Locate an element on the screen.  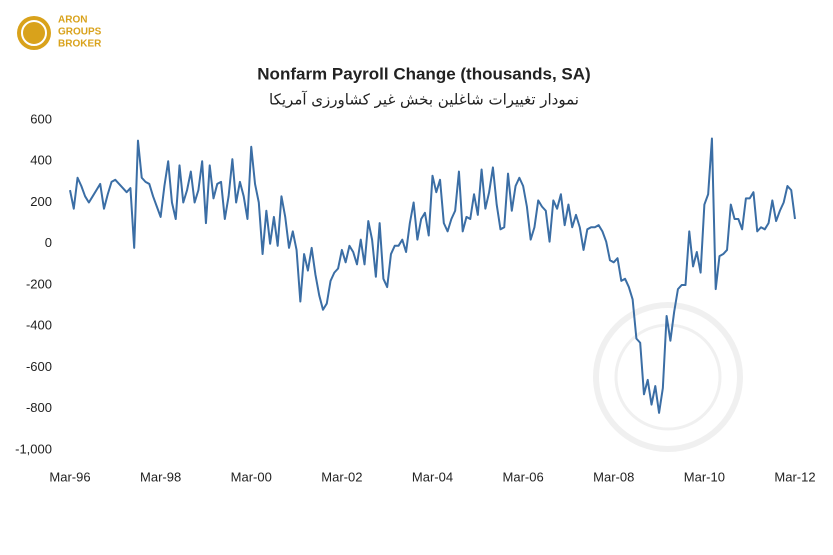
y-tick-label: -1,000 is located at coordinates (33, 448).